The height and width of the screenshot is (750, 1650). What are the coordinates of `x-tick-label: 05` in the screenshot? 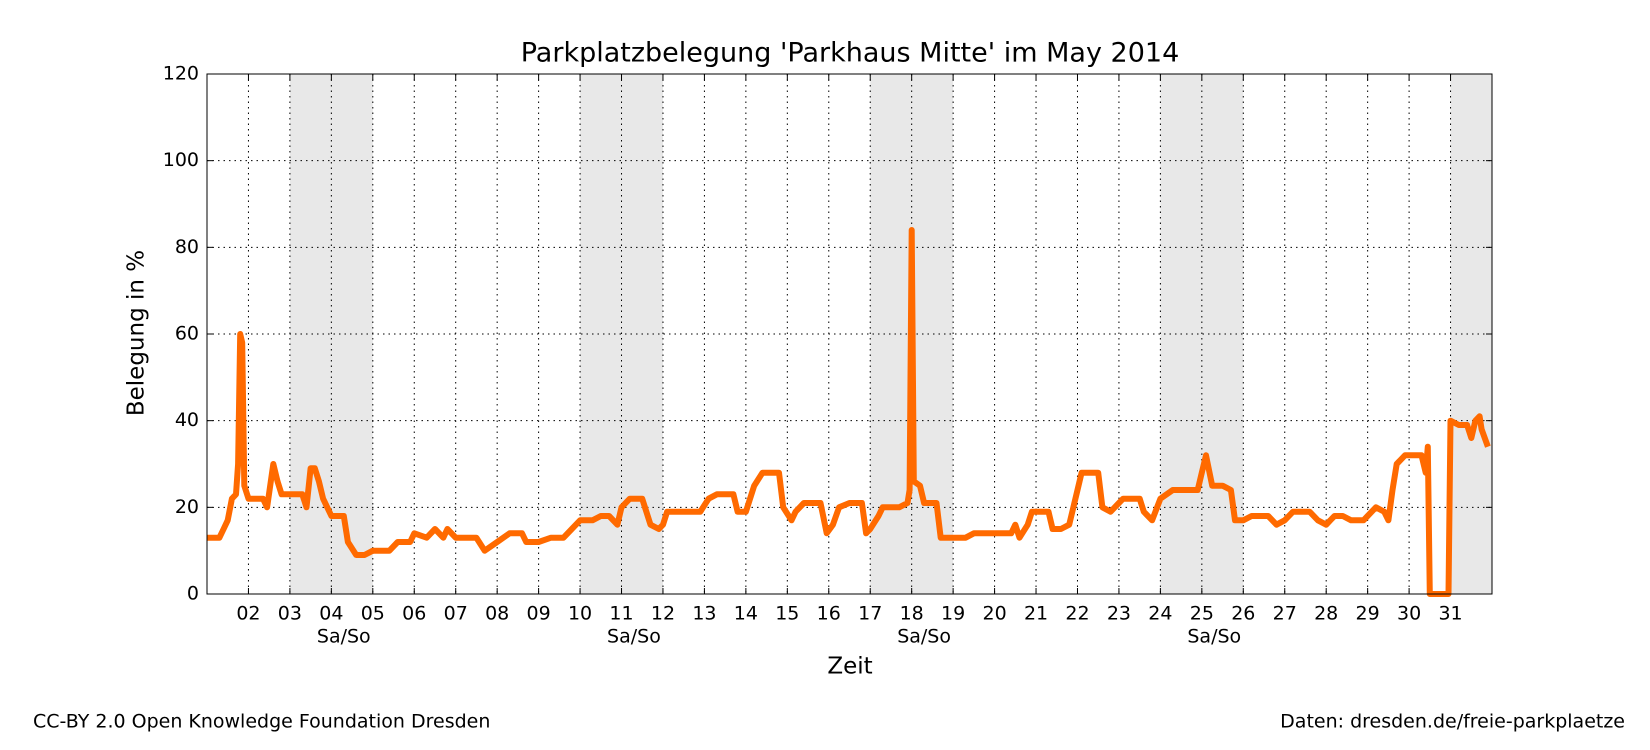 It's located at (373, 614).